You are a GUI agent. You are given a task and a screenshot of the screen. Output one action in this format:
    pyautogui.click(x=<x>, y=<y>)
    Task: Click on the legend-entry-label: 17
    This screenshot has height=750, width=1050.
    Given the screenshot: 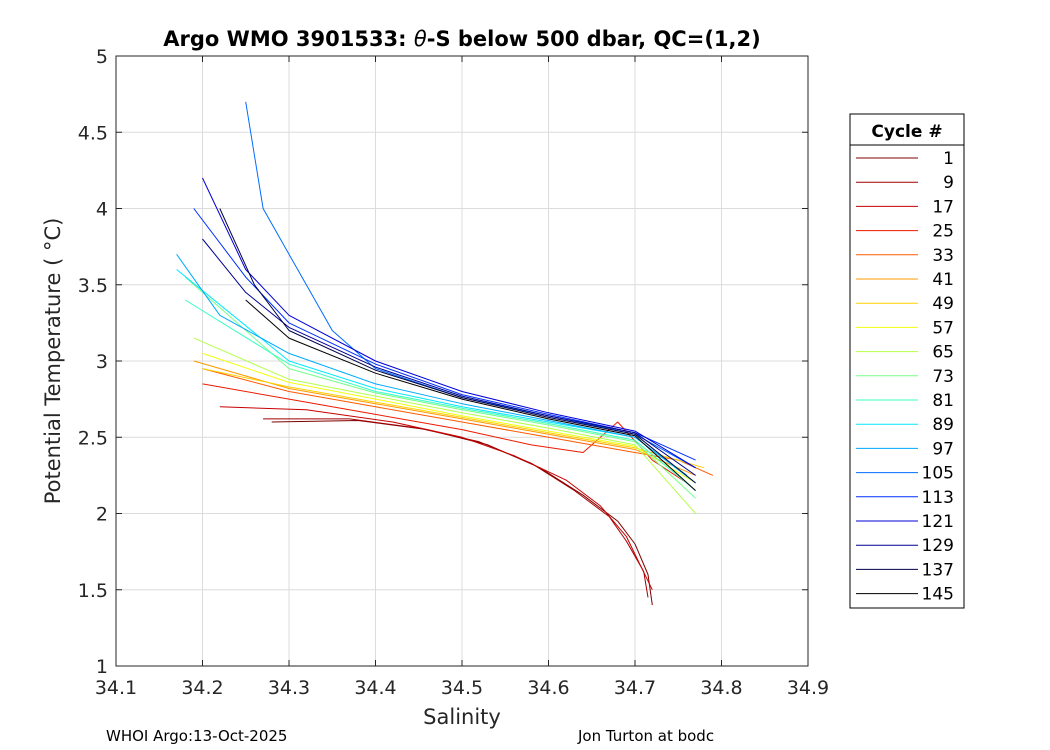 What is the action you would take?
    pyautogui.click(x=943, y=207)
    